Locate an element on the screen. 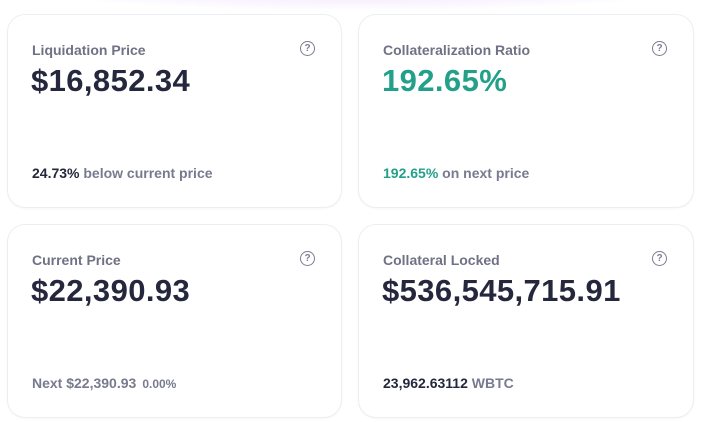  card-label: Collateral Locked is located at coordinates (441, 260).